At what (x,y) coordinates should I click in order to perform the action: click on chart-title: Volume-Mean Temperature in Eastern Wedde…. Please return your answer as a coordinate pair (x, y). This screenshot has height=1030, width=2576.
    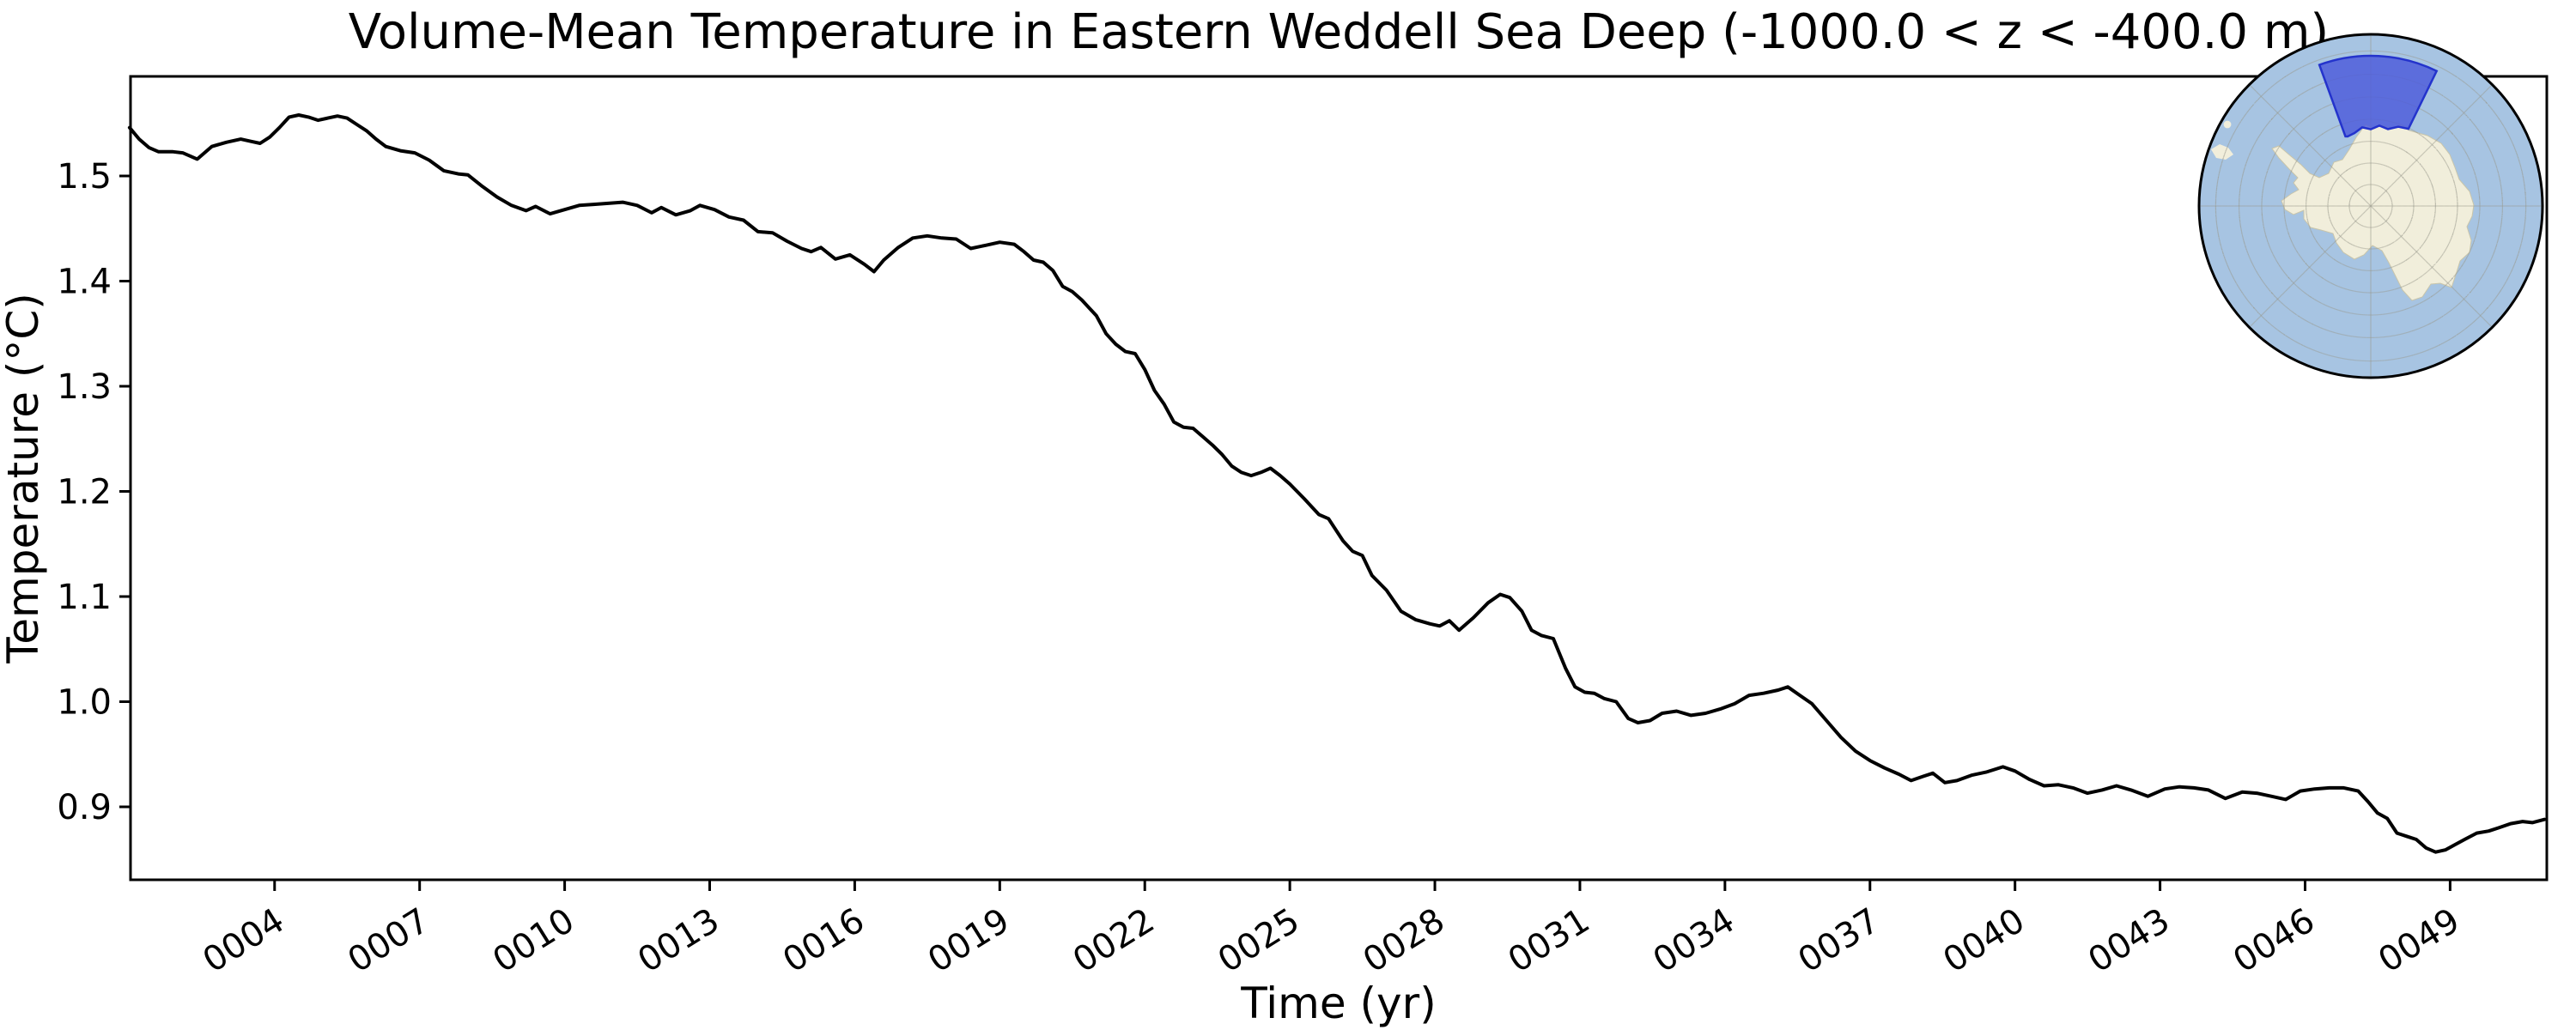
    Looking at the image, I should click on (1339, 32).